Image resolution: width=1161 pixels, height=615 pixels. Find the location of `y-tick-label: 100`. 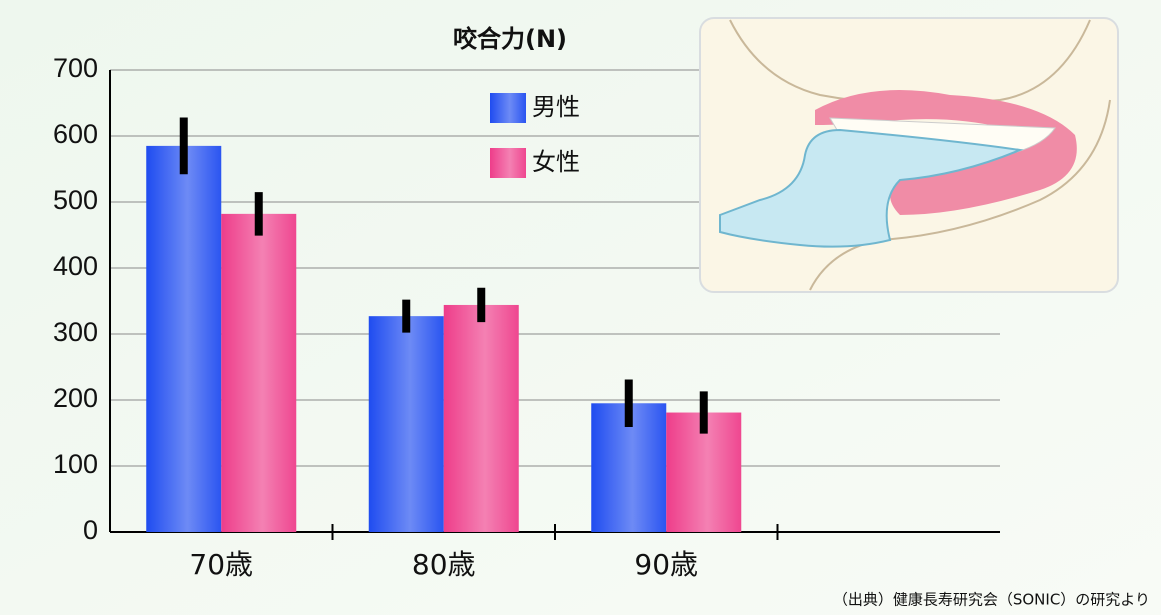

y-tick-label: 100 is located at coordinates (75, 464).